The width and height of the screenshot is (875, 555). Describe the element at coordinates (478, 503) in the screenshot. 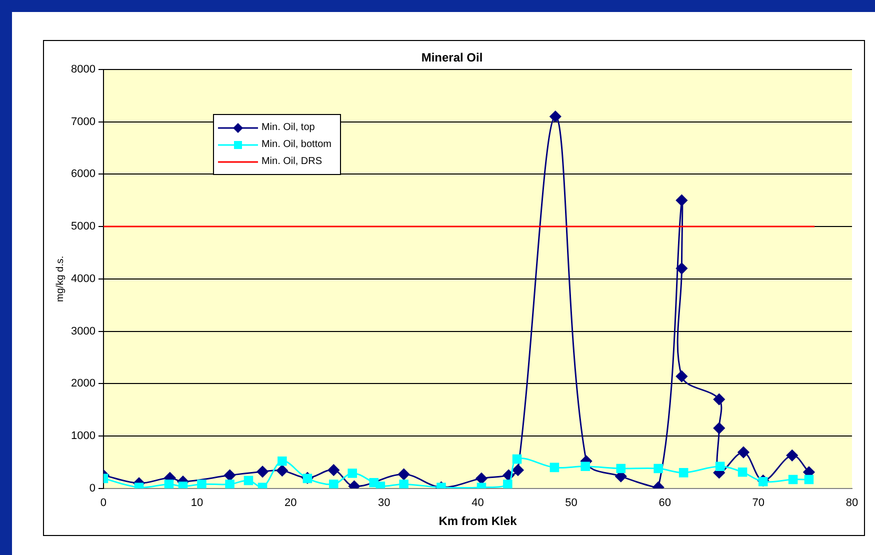

I see `x-tick-label: 40` at that location.